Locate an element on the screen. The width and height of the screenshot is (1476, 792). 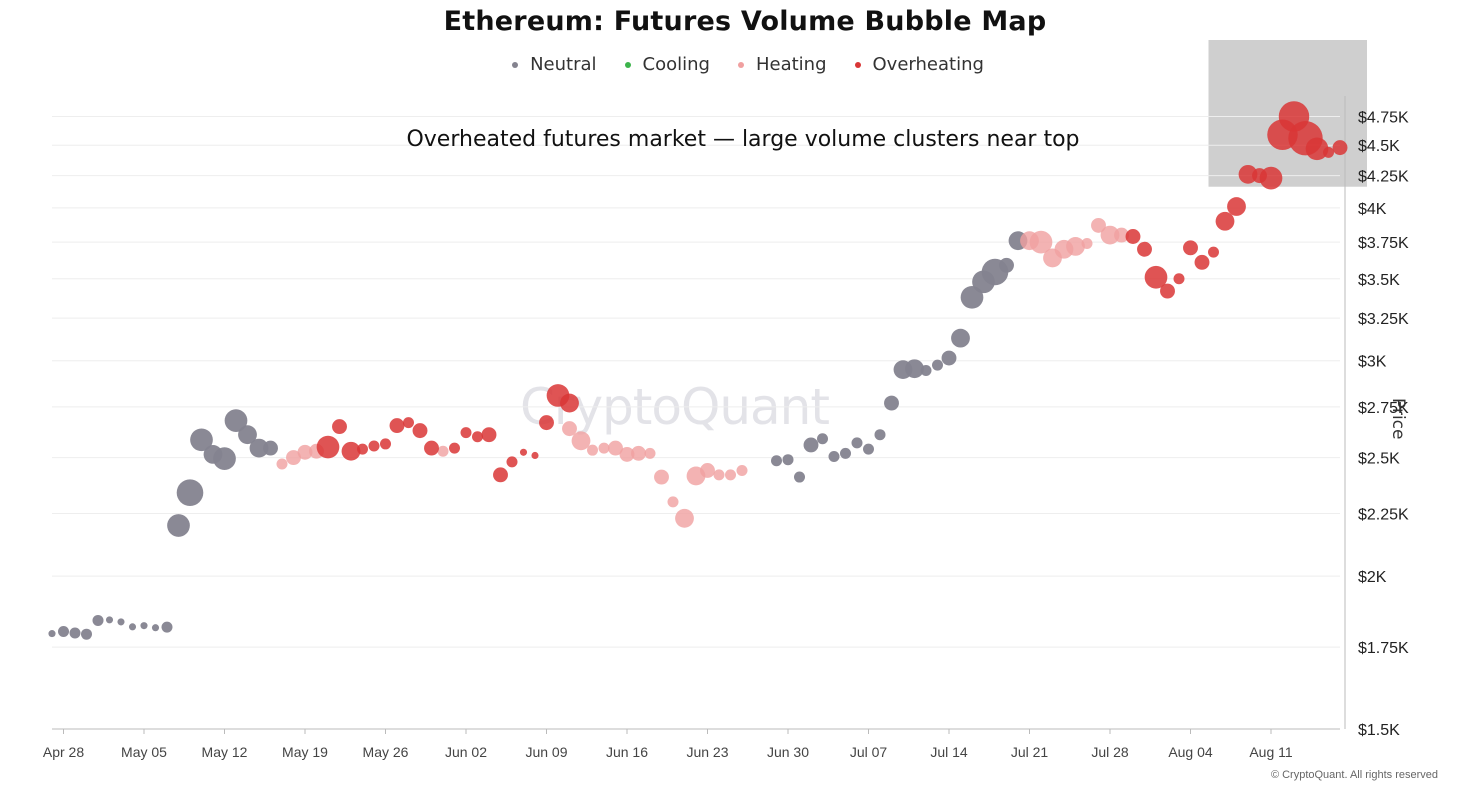
legend-label-heating: Heating is located at coordinates (791, 64).